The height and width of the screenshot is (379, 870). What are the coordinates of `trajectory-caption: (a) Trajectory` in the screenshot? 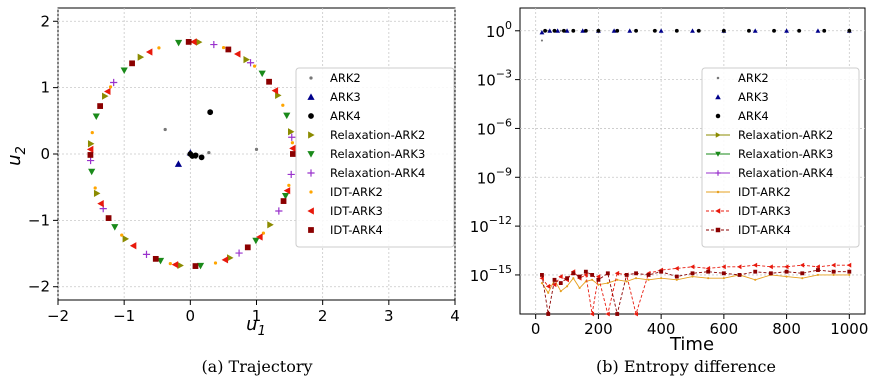 It's located at (256, 366).